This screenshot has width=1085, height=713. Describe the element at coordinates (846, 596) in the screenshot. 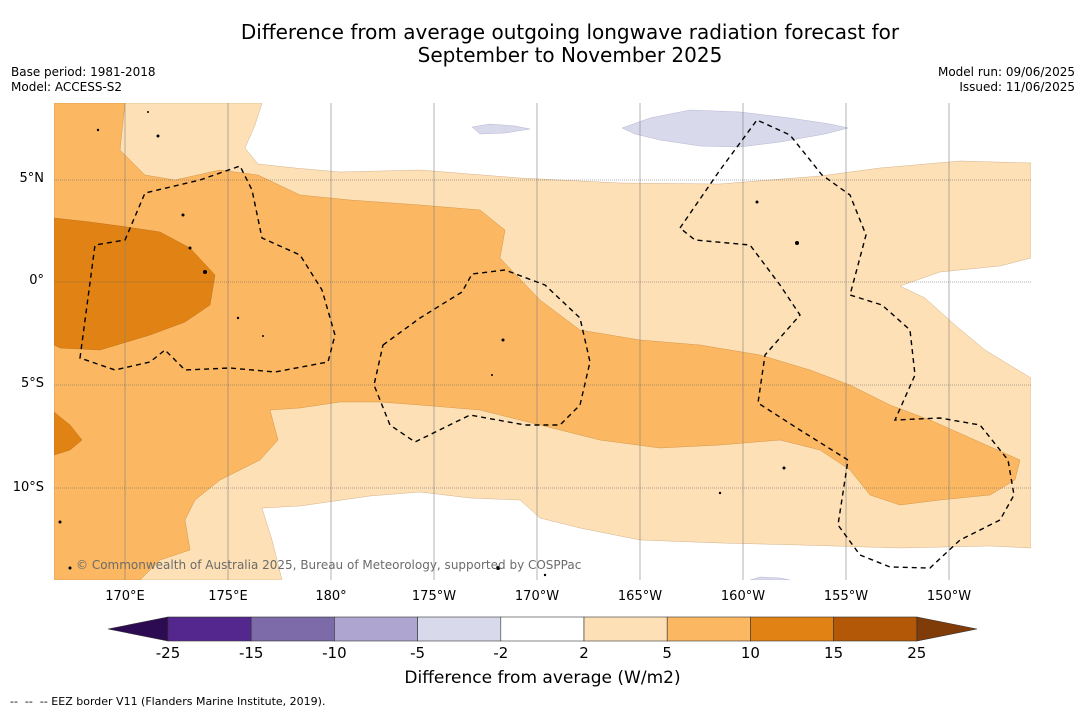

I see `lon-label-155w: 155°W` at that location.